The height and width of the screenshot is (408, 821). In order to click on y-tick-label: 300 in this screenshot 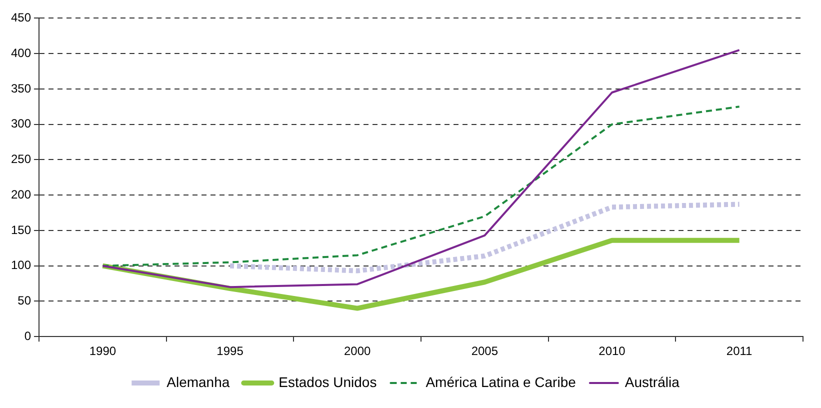, I will do `click(21, 123)`.